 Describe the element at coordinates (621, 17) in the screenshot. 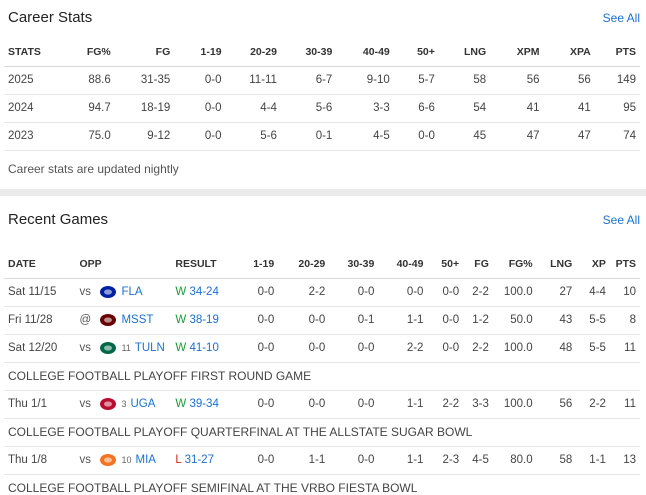

I see `career-see-all-link: See All` at that location.